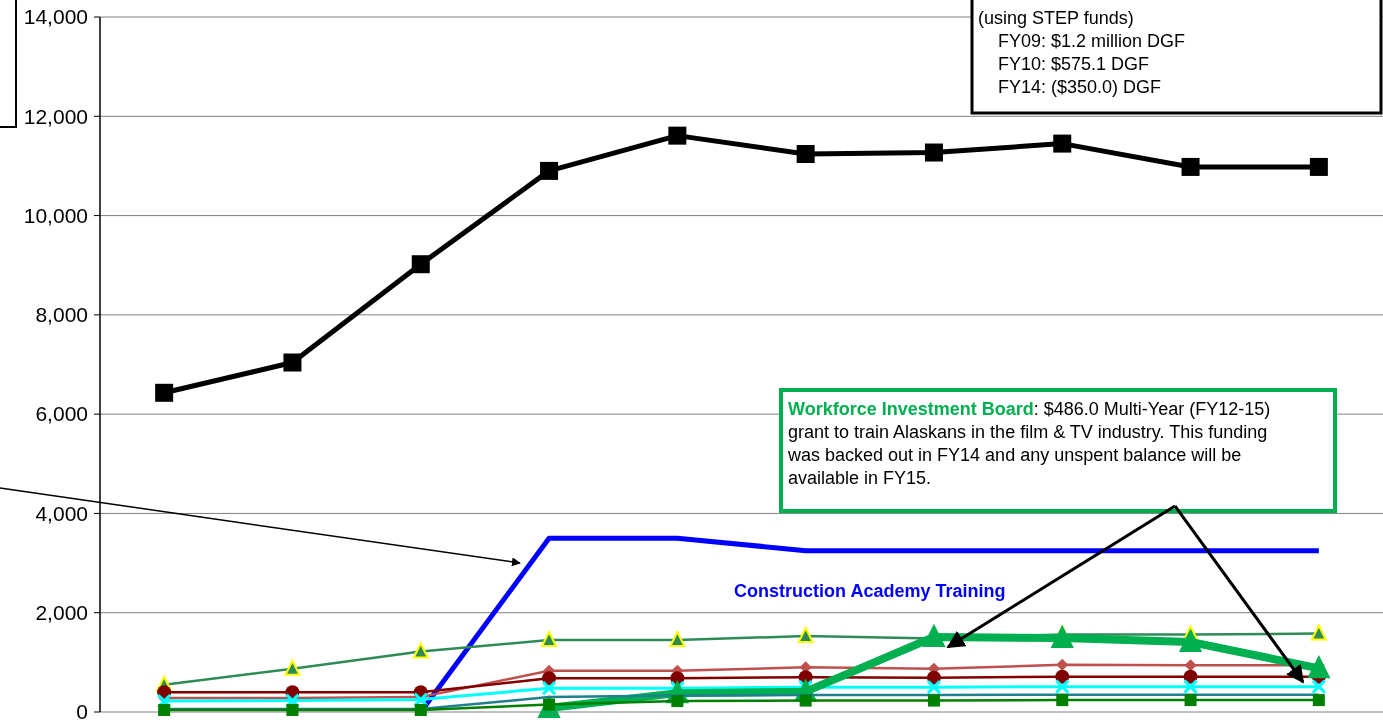  Describe the element at coordinates (55, 116) in the screenshot. I see `y-tick-label: 12,000` at that location.